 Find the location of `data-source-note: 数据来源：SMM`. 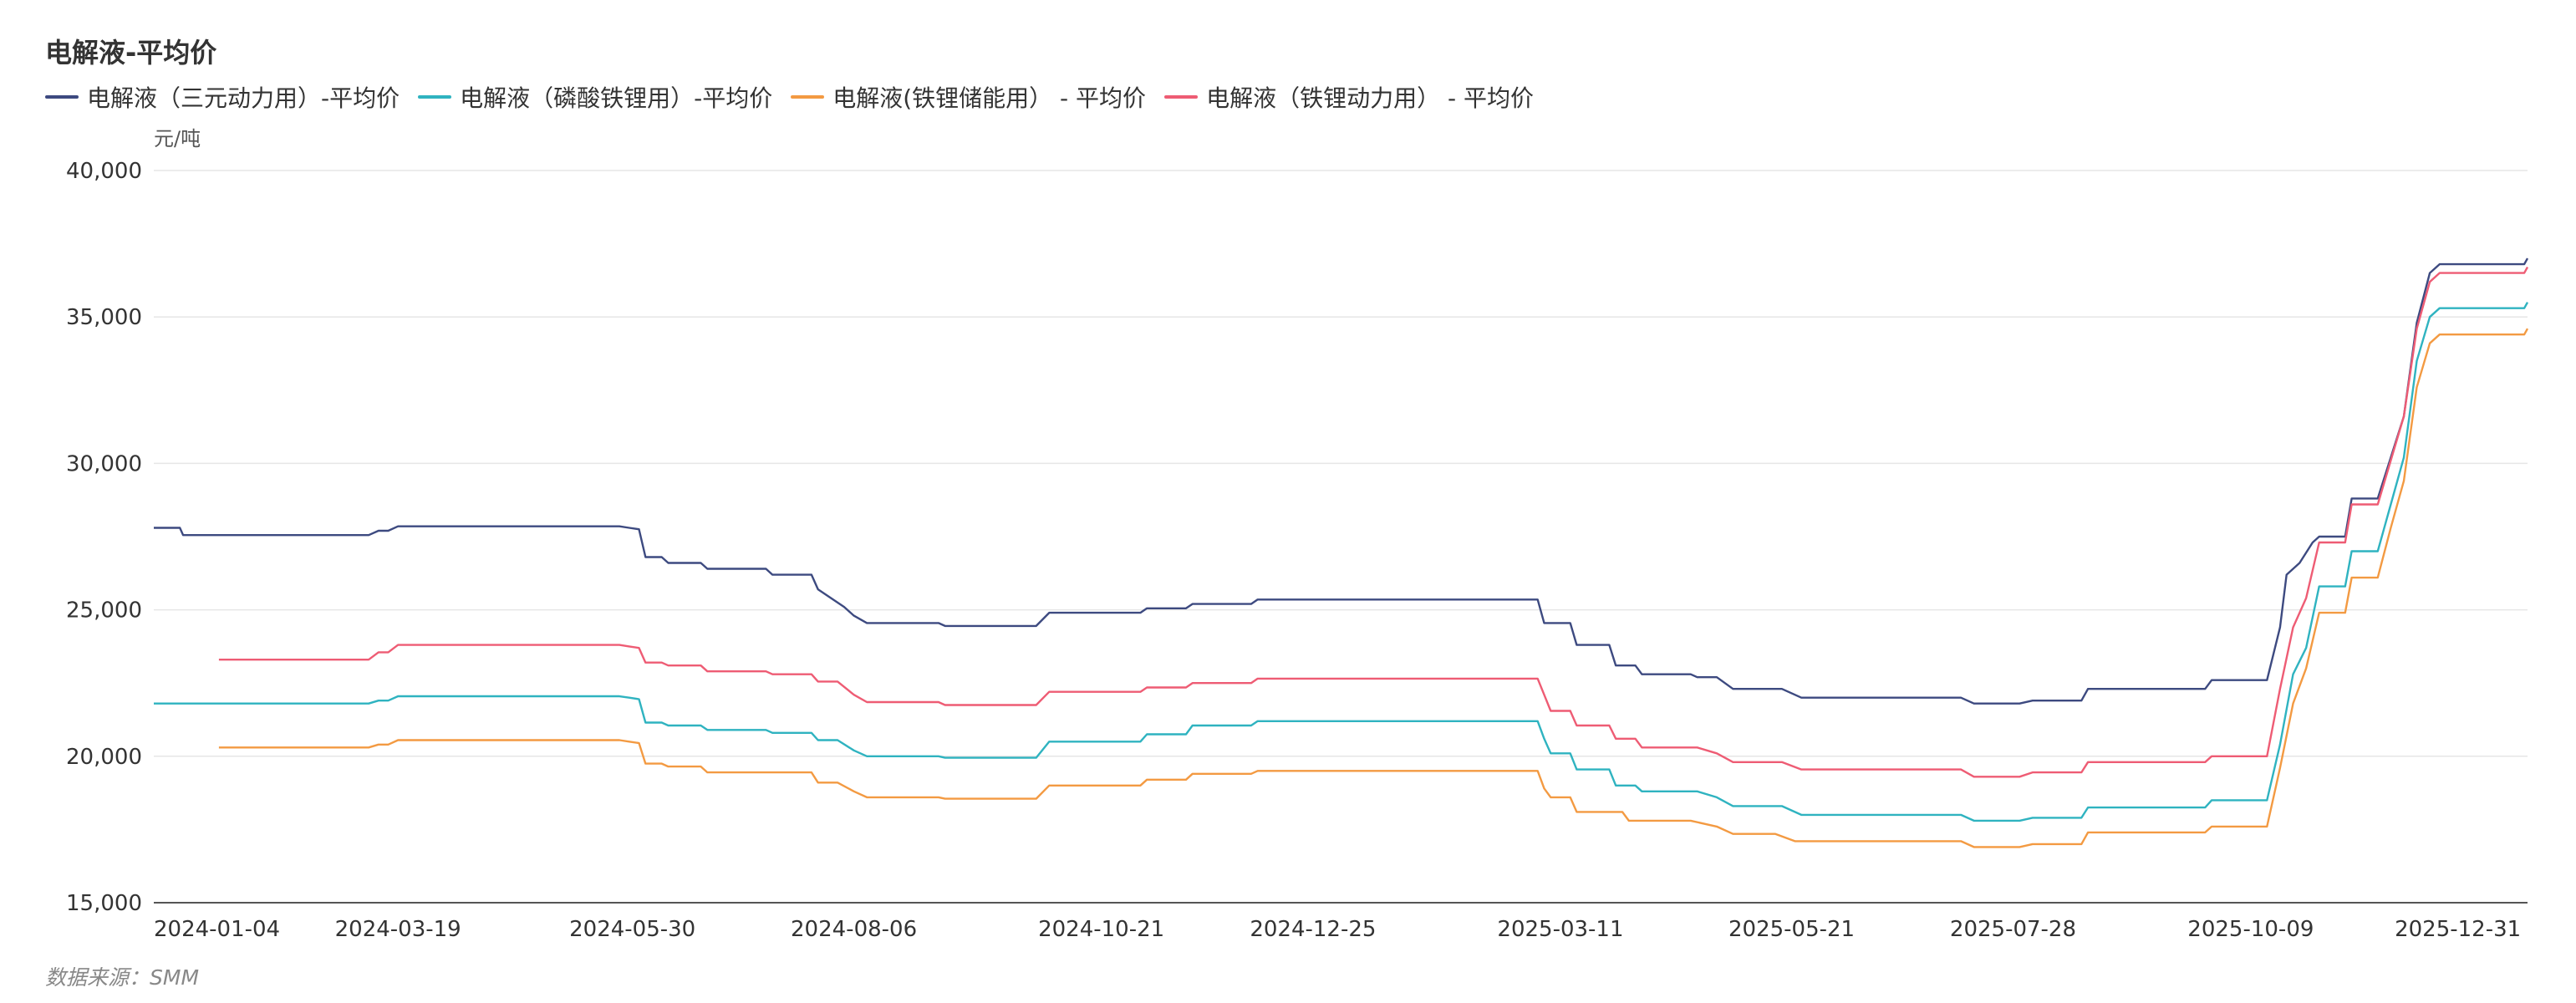

data-source-note: 数据来源：SMM is located at coordinates (122, 978).